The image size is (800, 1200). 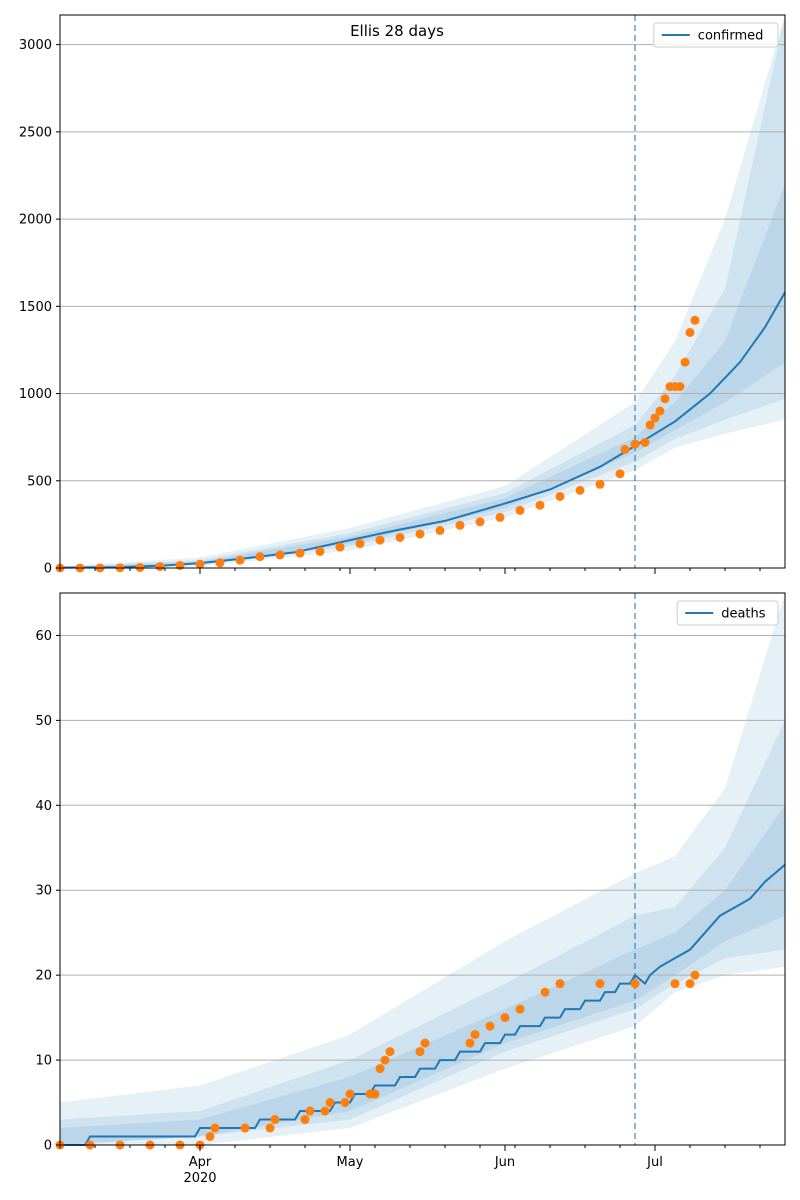 What do you see at coordinates (654, 1162) in the screenshot?
I see `deaths-xtick-label: Jul` at bounding box center [654, 1162].